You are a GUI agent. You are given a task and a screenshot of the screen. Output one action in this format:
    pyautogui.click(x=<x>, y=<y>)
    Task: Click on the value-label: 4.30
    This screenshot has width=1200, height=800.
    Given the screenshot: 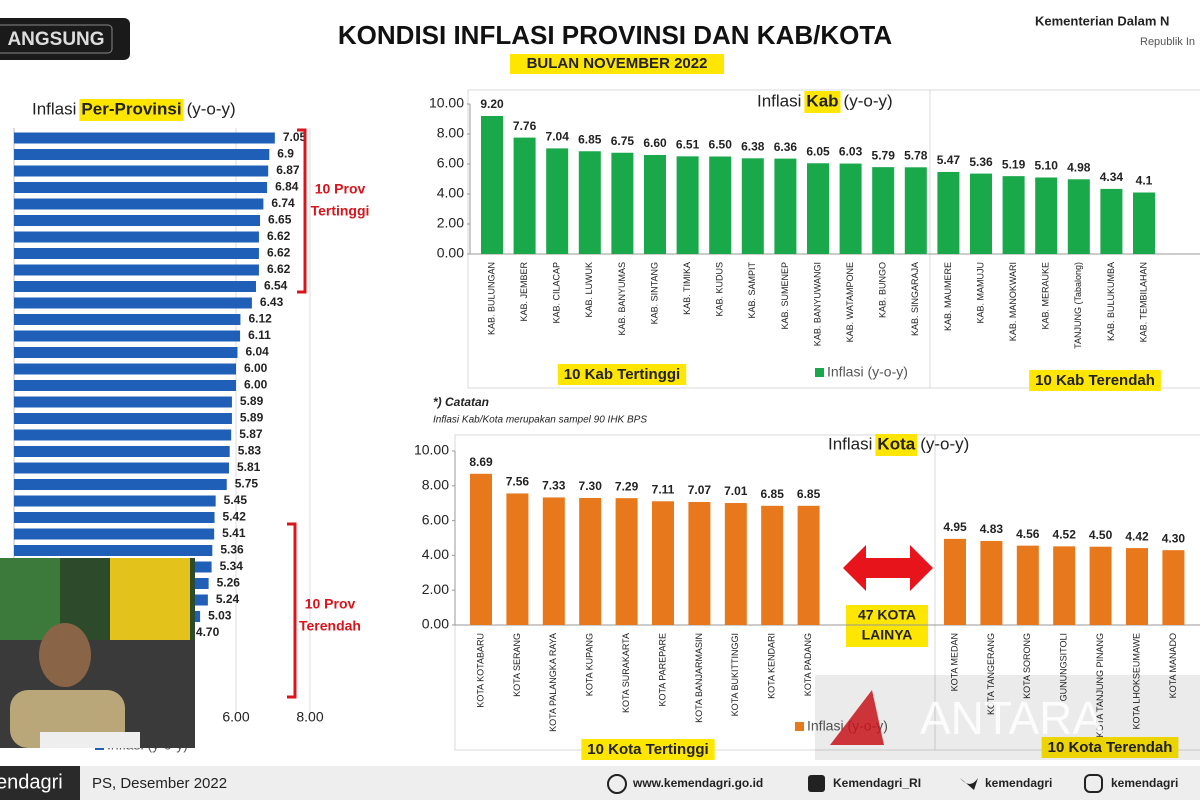 What is the action you would take?
    pyautogui.click(x=1174, y=538)
    